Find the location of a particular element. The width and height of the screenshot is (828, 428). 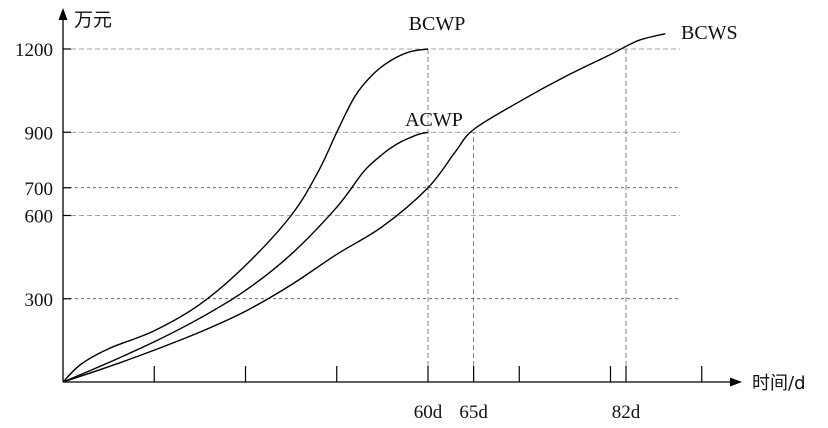

y-tick-label-900: 900 is located at coordinates (39, 133).